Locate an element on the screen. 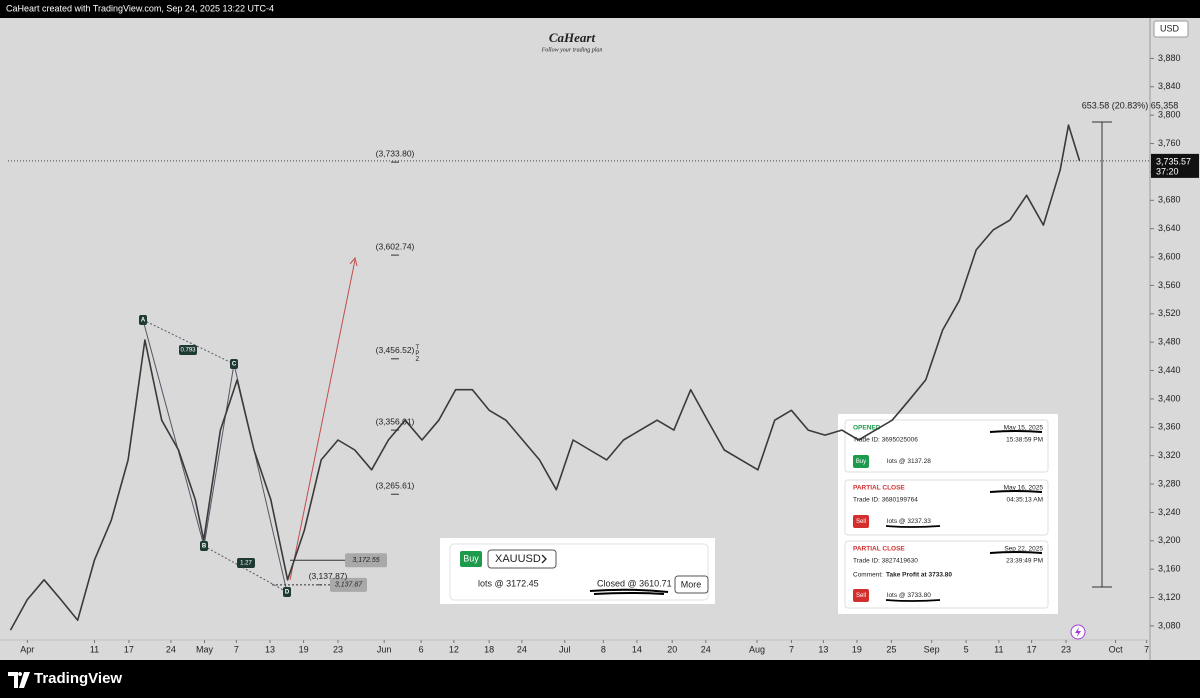 The image size is (1200, 698). side: Buy is located at coordinates (471, 558).